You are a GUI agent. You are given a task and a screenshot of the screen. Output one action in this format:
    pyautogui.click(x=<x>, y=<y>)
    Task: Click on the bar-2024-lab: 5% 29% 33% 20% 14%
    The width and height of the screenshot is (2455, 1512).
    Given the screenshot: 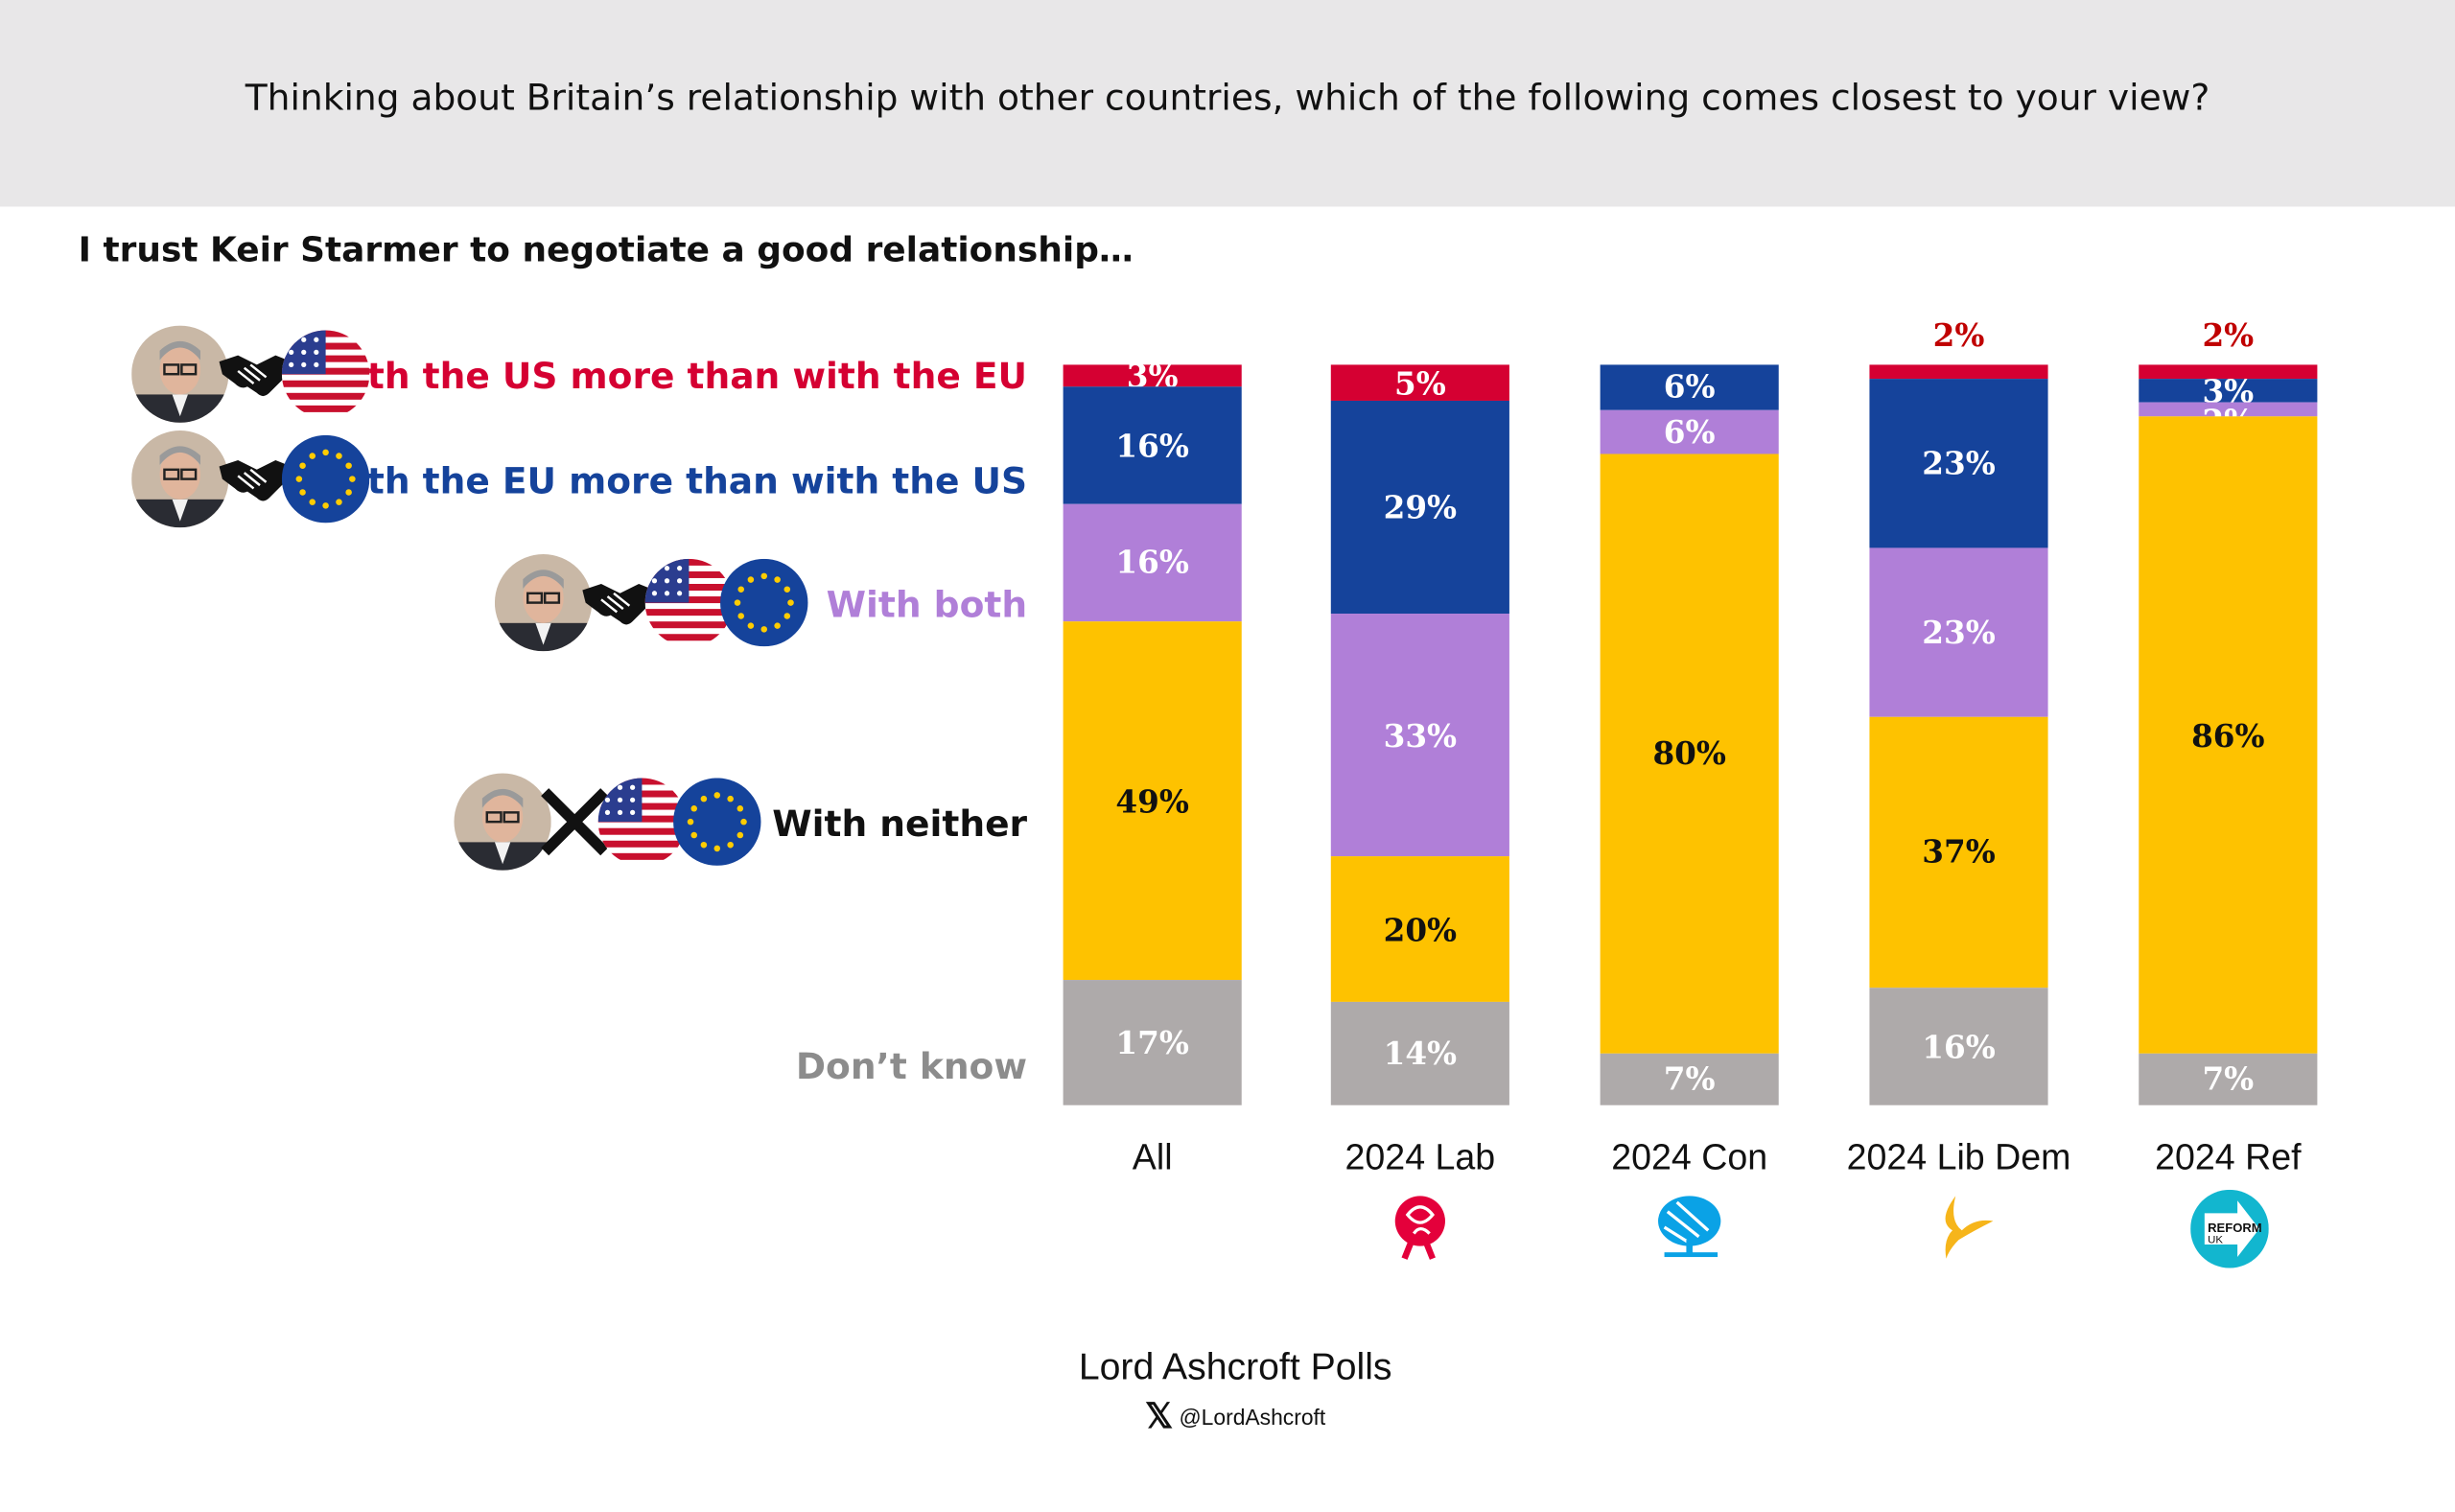 What is the action you would take?
    pyautogui.click(x=1419, y=734)
    